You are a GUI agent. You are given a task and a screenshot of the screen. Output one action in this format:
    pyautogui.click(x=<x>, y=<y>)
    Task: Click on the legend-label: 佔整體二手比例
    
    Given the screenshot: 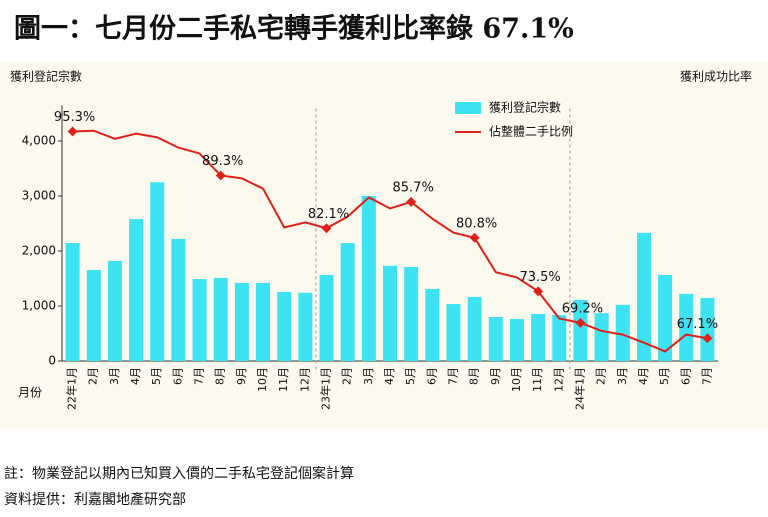 What is the action you would take?
    pyautogui.click(x=531, y=131)
    